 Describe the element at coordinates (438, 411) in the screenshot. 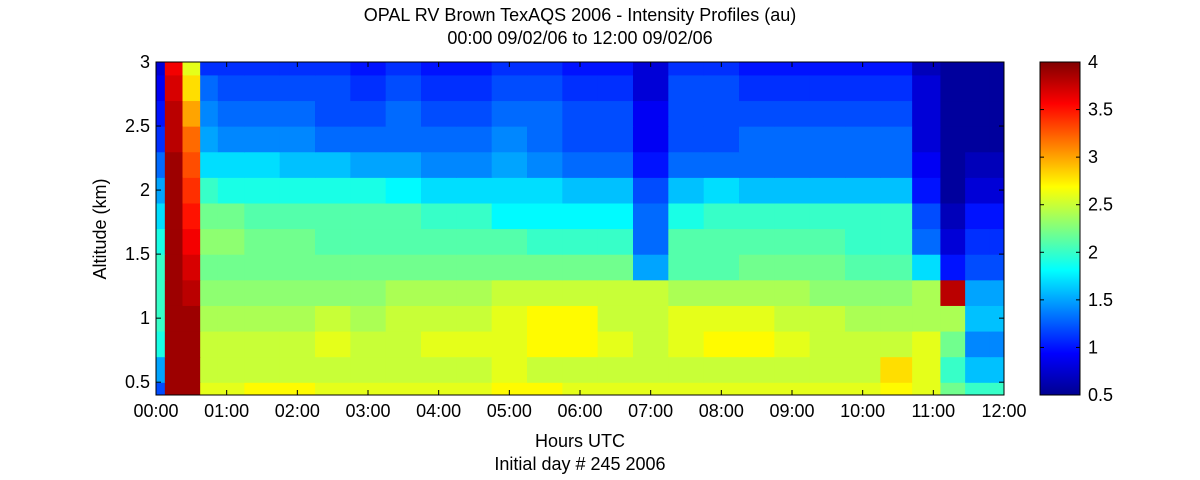

I see `x-tick-label: 04:00` at that location.